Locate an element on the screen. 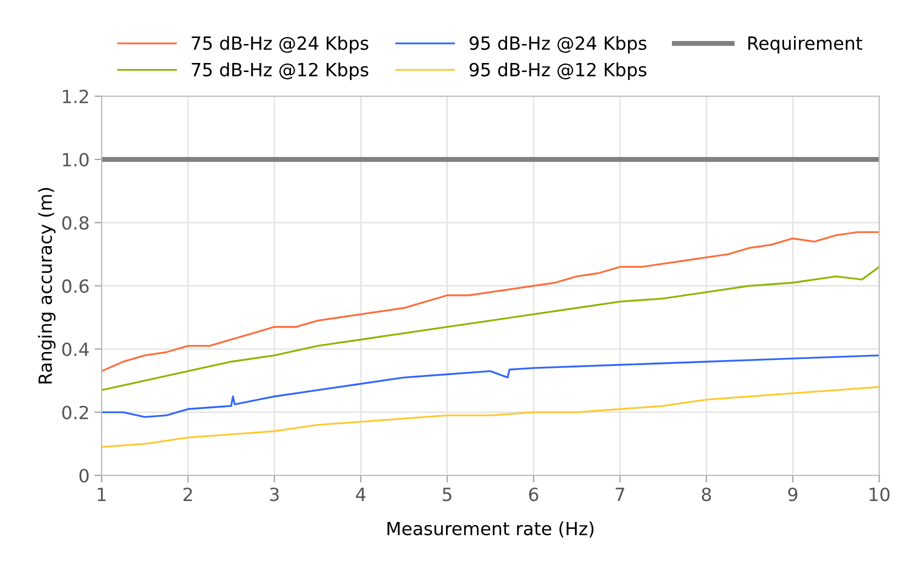 The width and height of the screenshot is (899, 566). x-tick-label: 4 is located at coordinates (361, 494).